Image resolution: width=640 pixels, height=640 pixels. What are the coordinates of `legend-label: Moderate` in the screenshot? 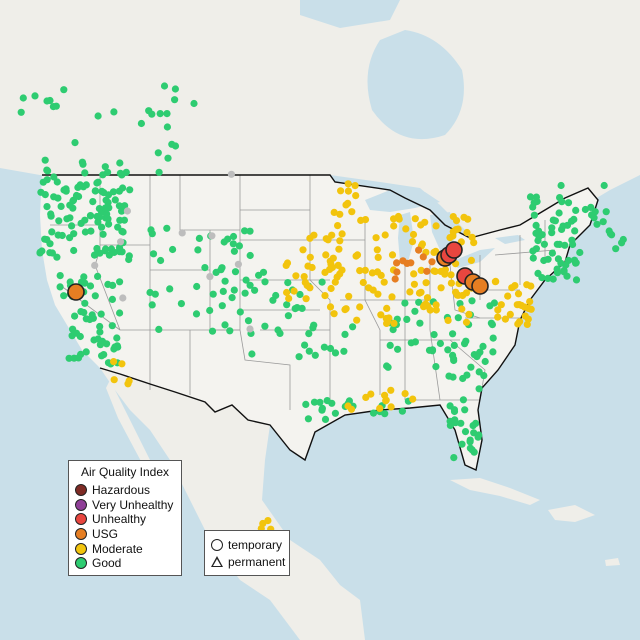 It's located at (117, 548).